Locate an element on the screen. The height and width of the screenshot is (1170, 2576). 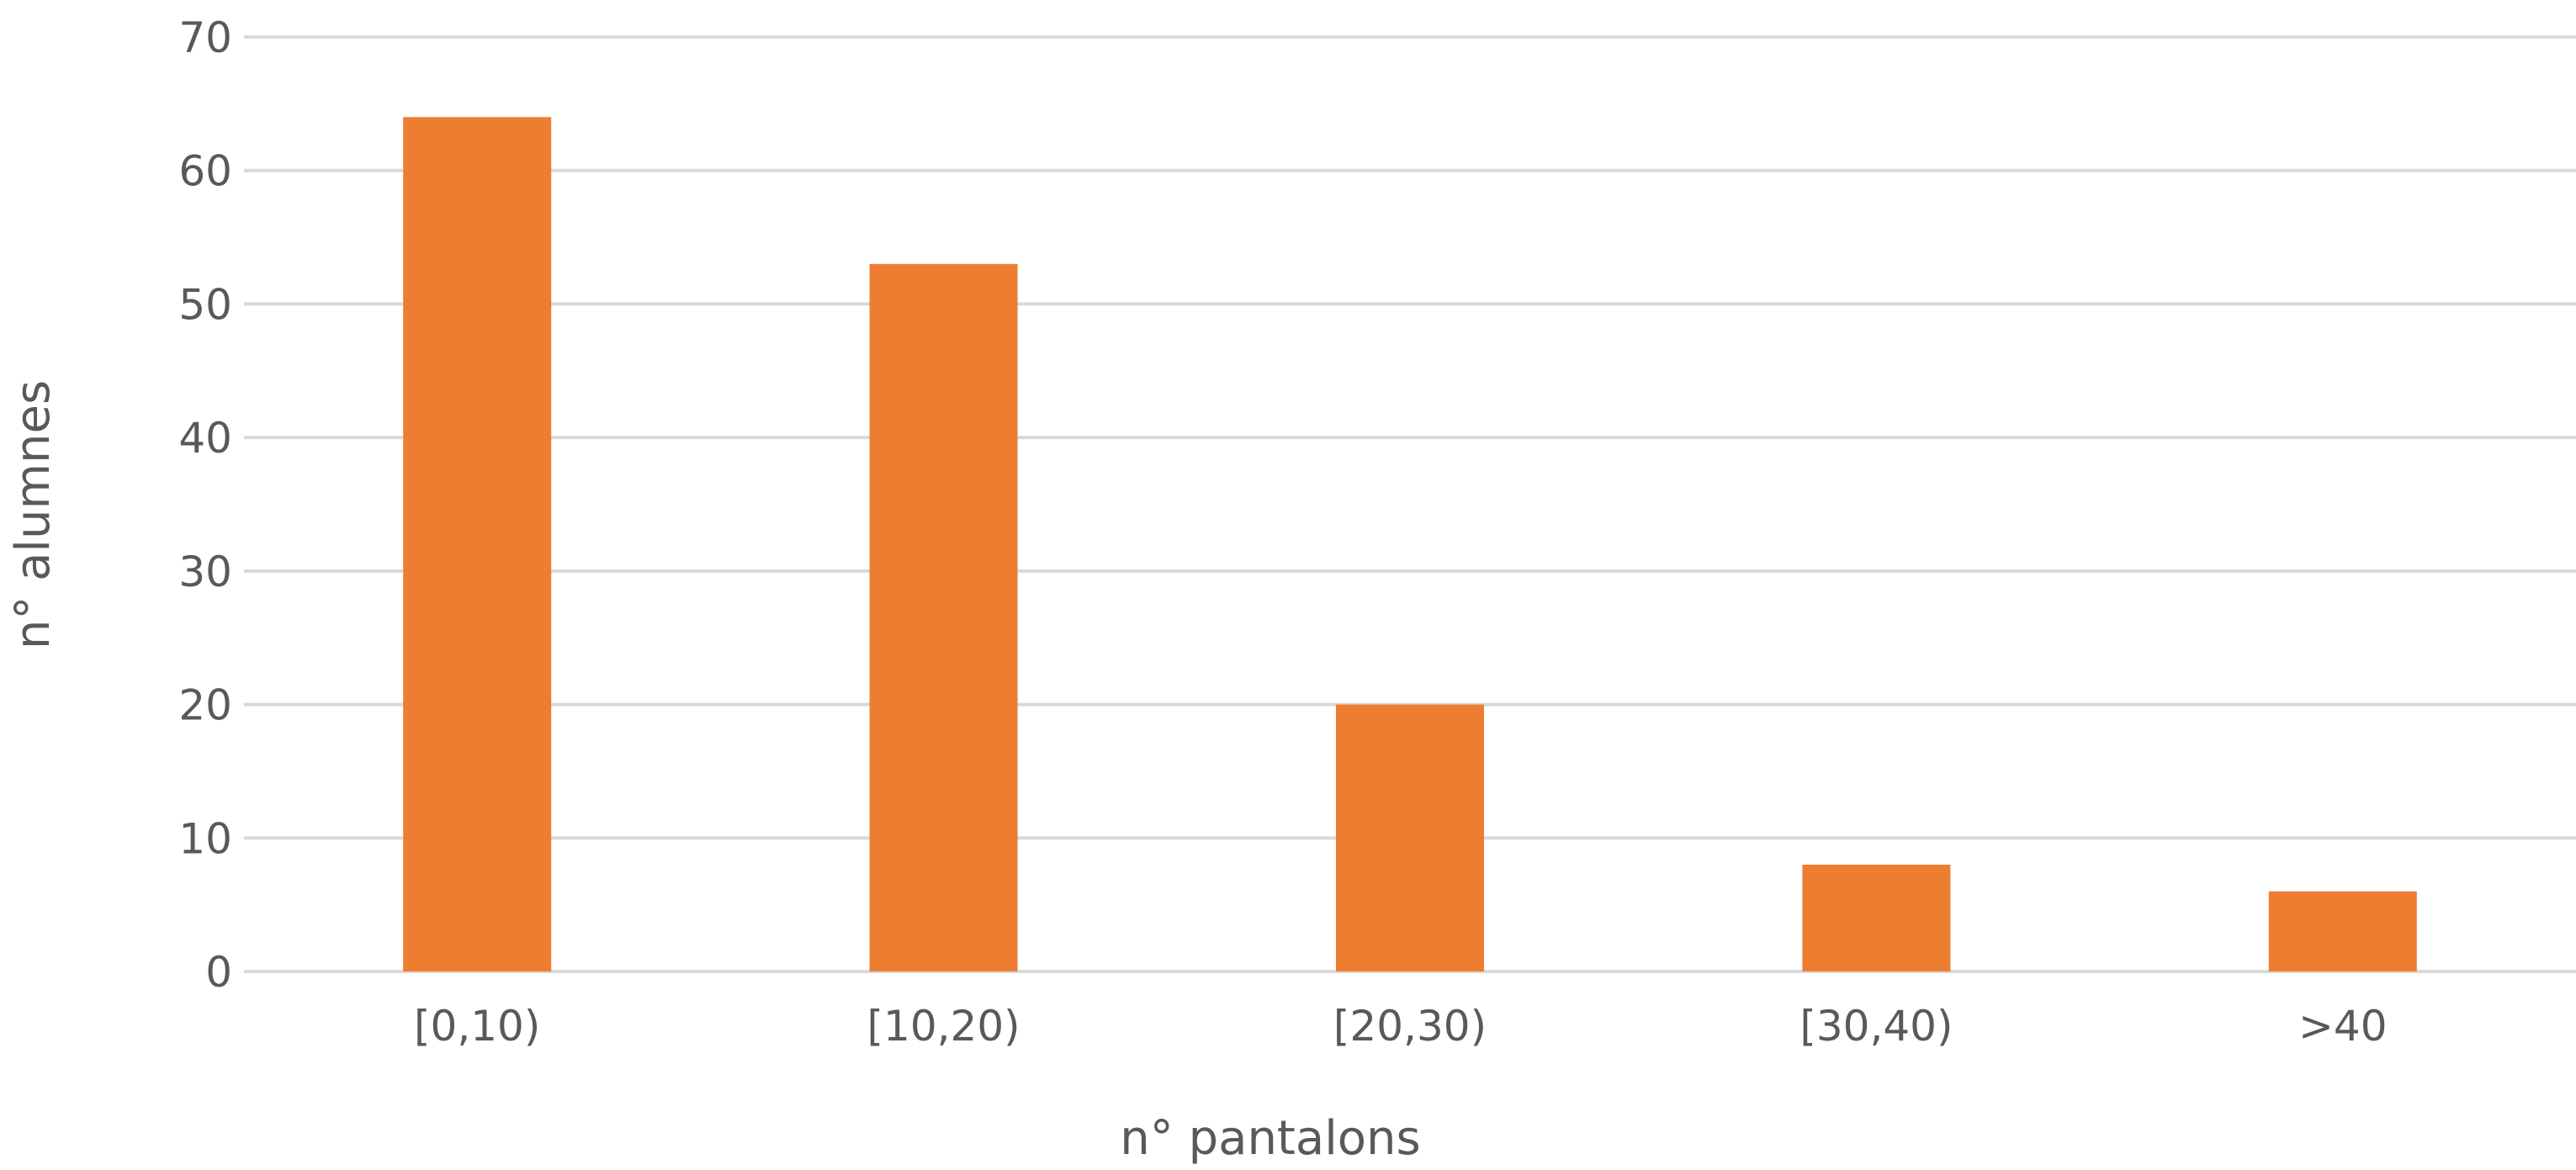
x-tick-label: [20,30) is located at coordinates (1410, 1026).